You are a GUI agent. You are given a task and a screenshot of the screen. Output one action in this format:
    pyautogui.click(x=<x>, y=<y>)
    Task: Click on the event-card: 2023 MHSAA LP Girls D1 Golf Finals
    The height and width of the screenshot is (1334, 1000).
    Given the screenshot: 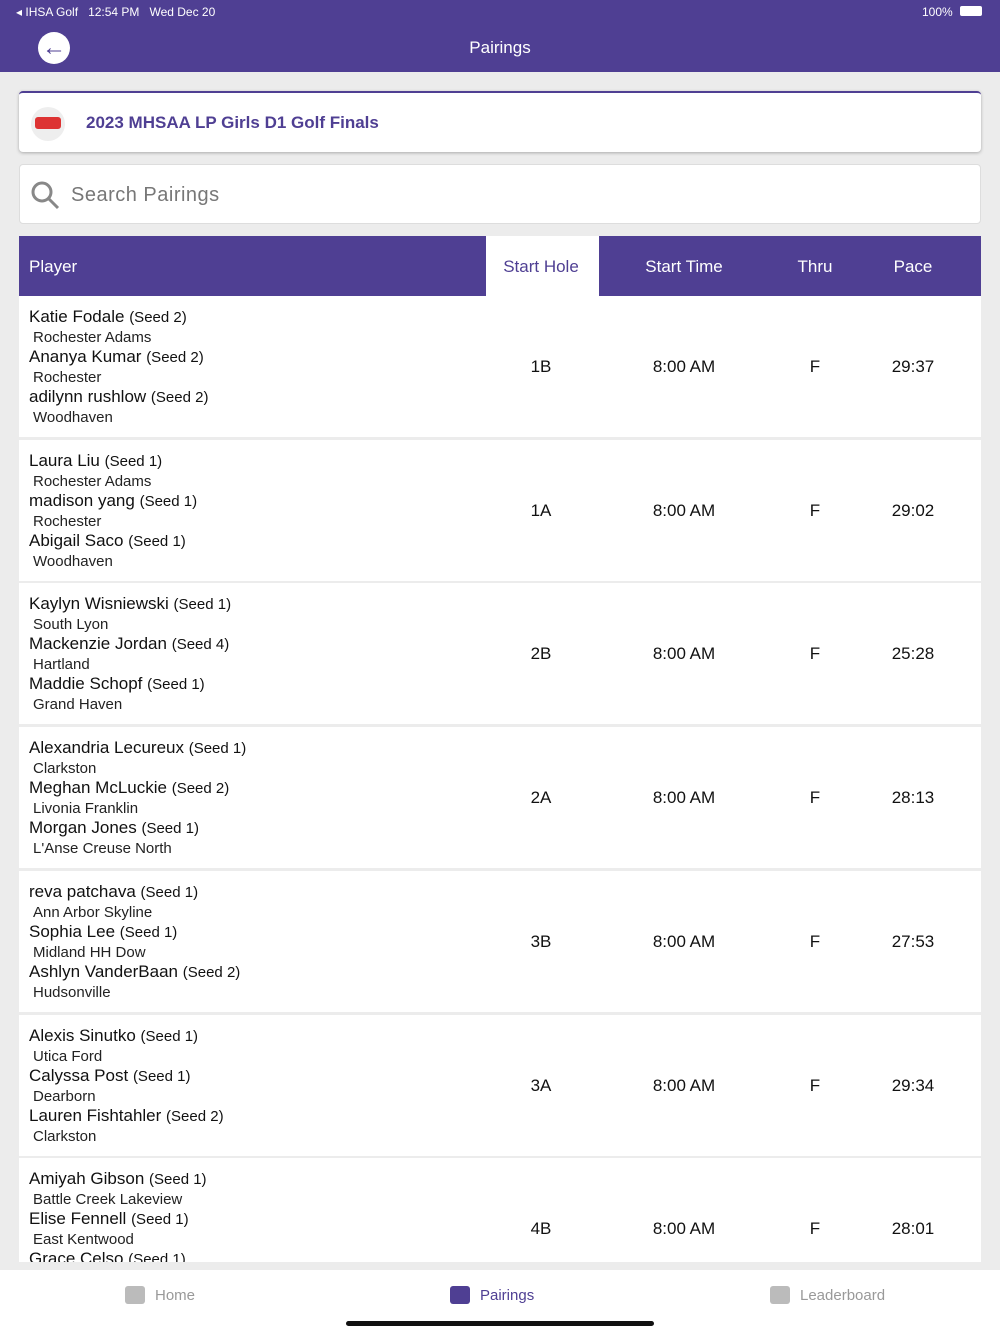 What is the action you would take?
    pyautogui.click(x=500, y=121)
    